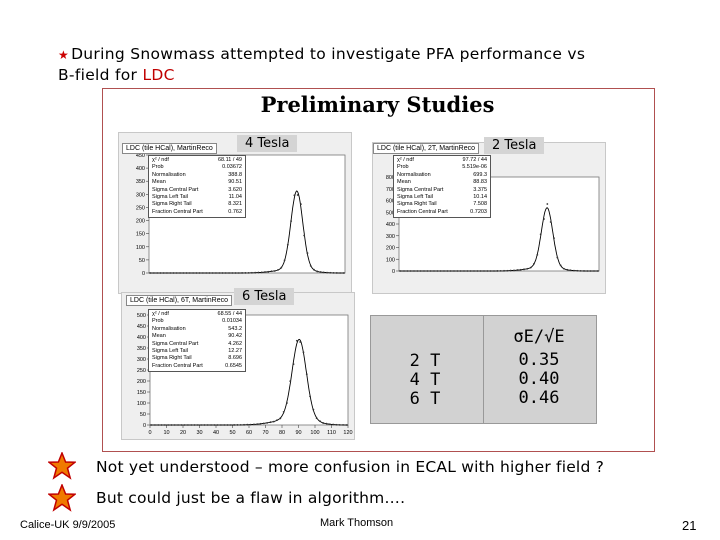 This screenshot has width=720, height=540. Describe the element at coordinates (514, 145) in the screenshot. I see `tag-2-tesla: 2 Tesla` at that location.